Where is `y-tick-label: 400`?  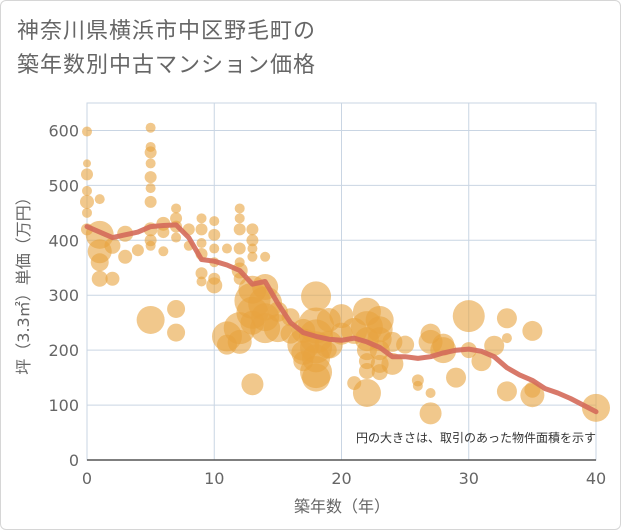 y-tick-label: 400 is located at coordinates (63, 240).